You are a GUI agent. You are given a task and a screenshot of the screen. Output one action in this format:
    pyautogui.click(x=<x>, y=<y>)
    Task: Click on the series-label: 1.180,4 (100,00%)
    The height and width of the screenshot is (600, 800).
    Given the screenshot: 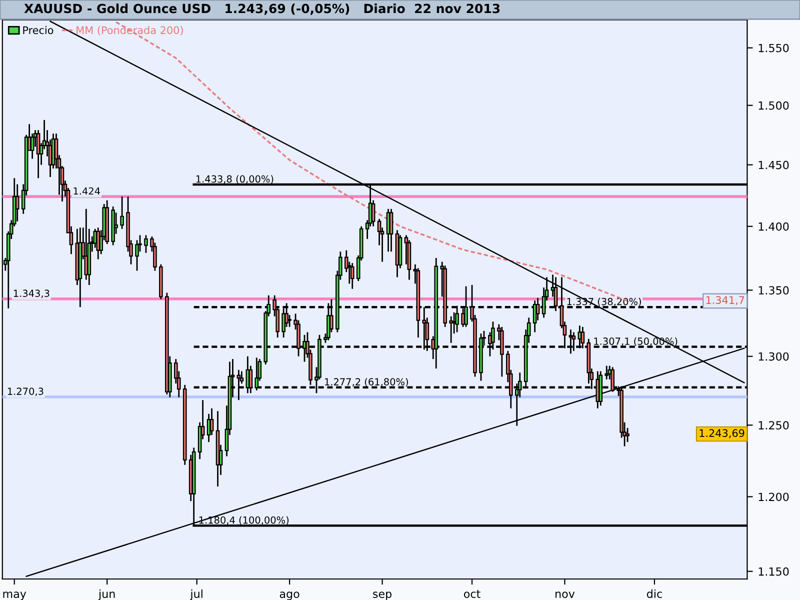 What is the action you would take?
    pyautogui.click(x=244, y=520)
    